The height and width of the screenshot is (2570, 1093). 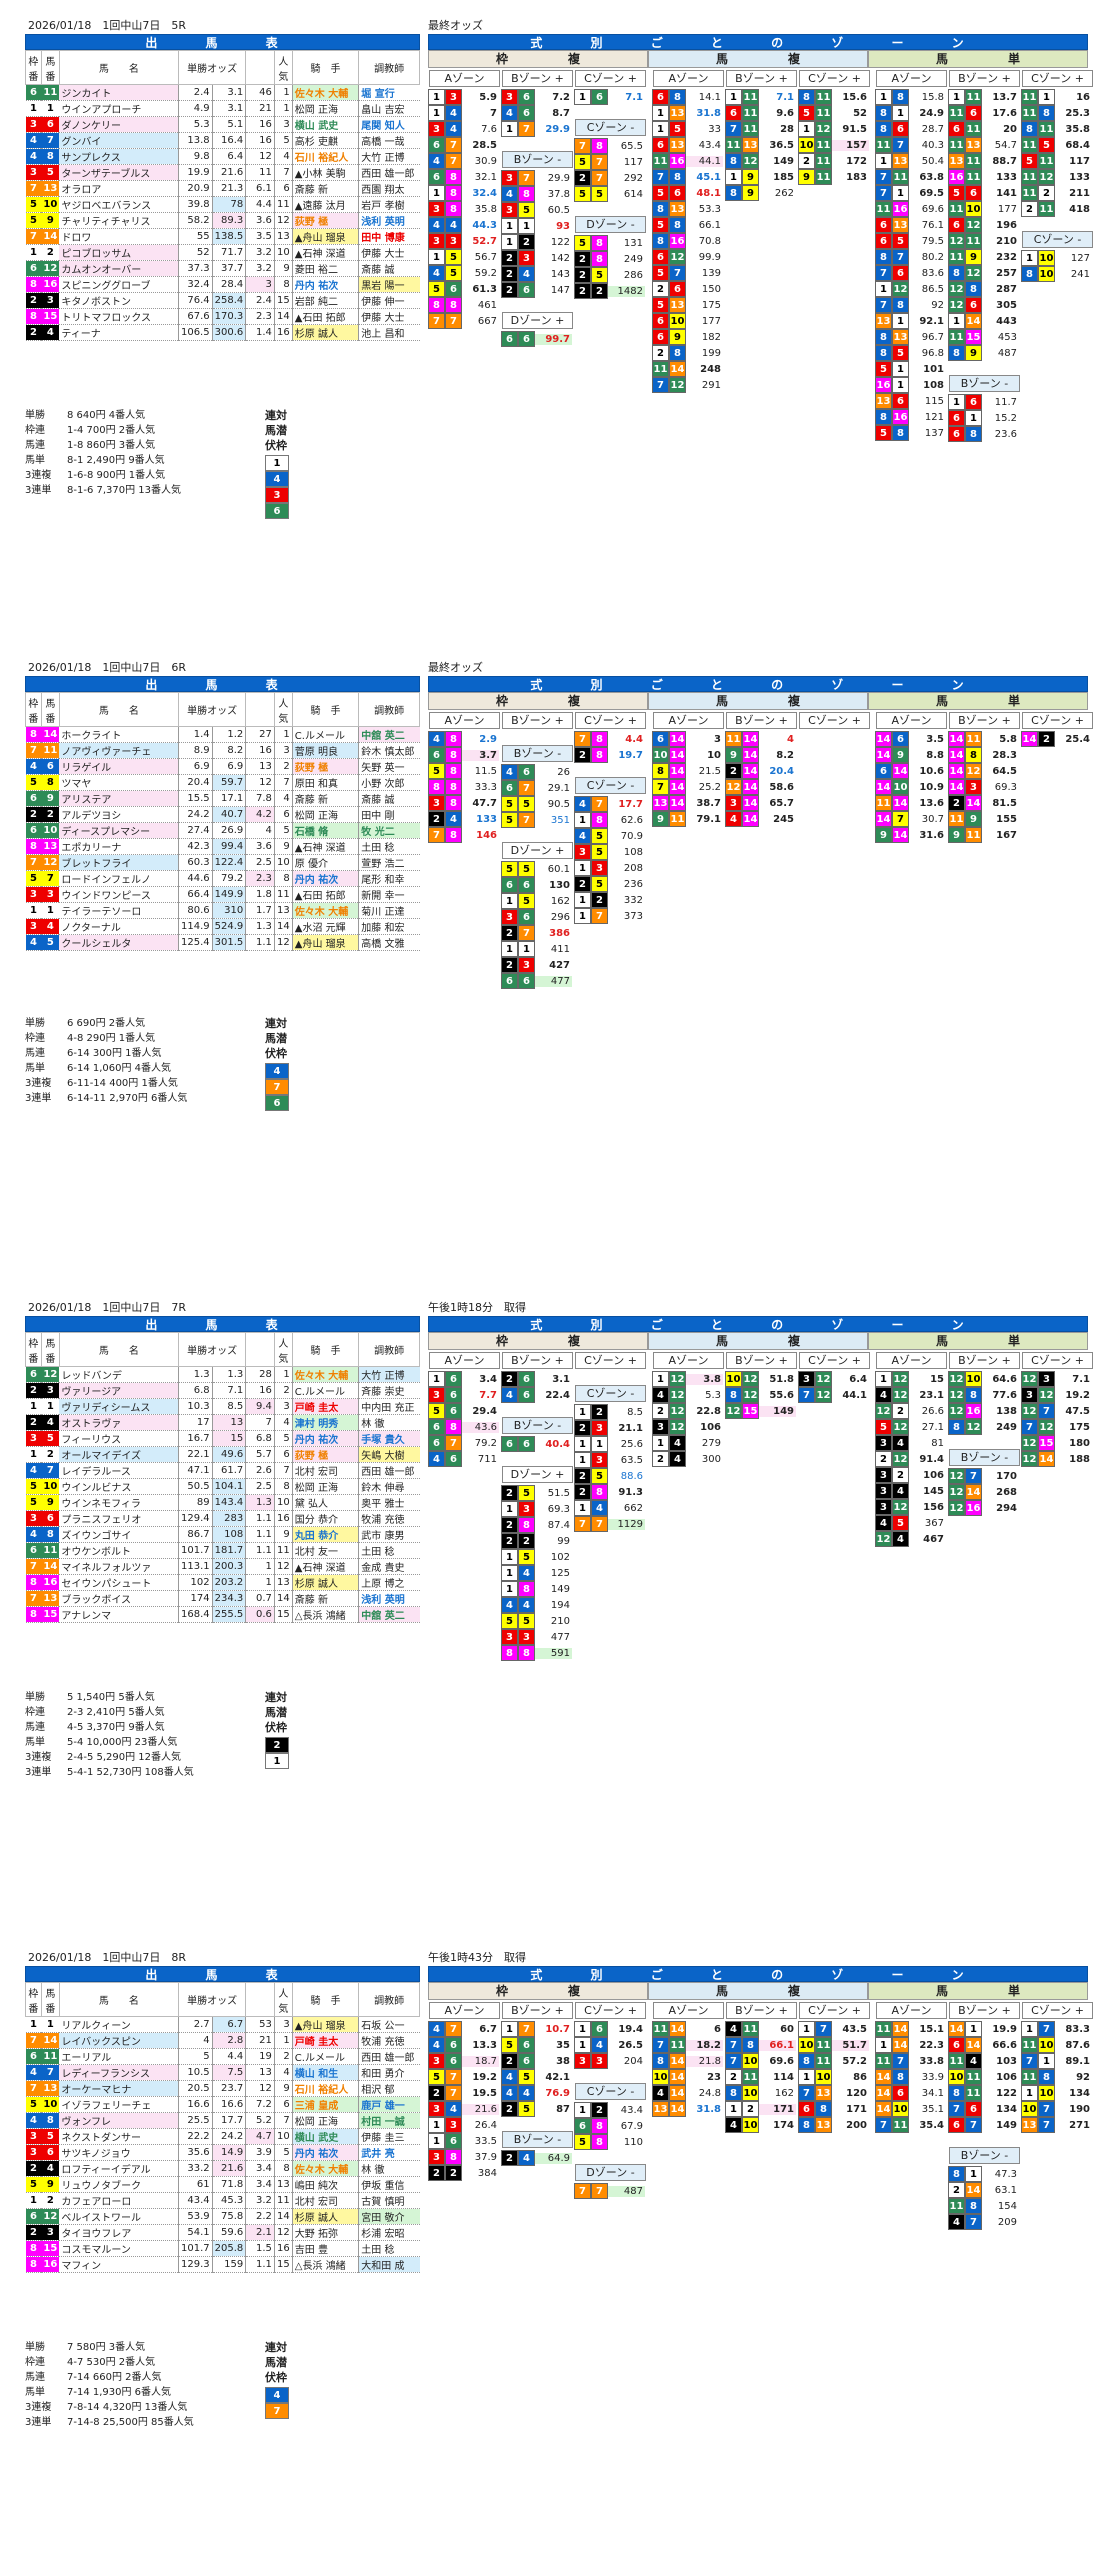 I want to click on trainer-name: 村田 一誠, so click(x=389, y=2120).